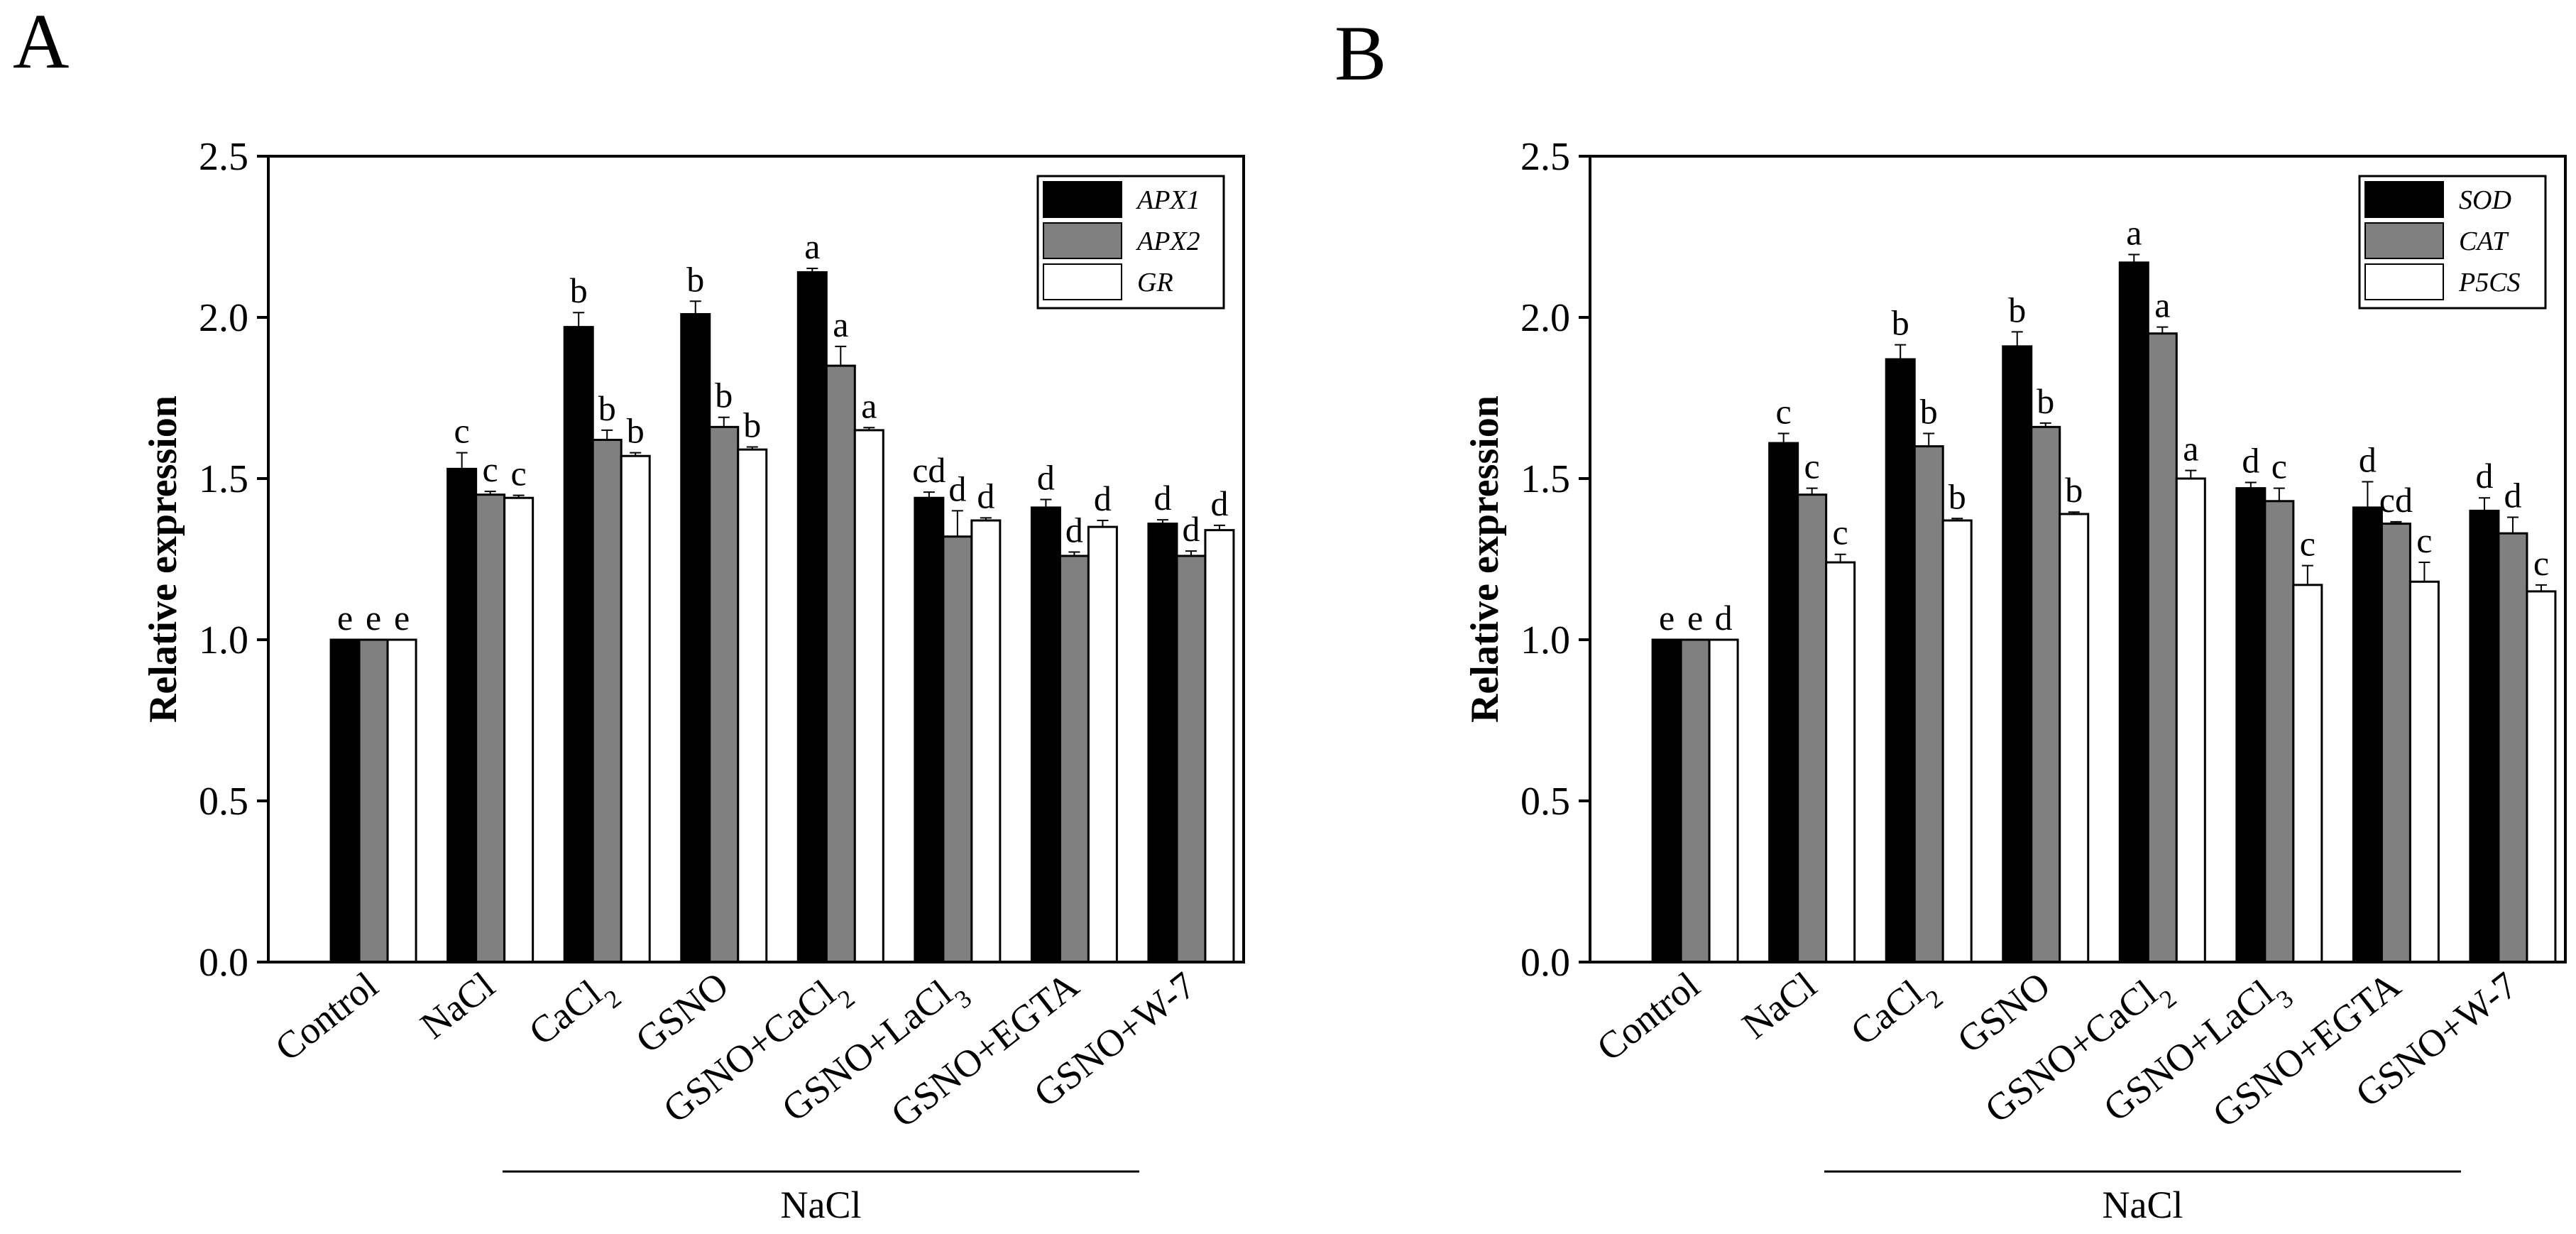 This screenshot has width=2576, height=1234. What do you see at coordinates (223, 479) in the screenshot?
I see `y-tick-label: 1.5` at bounding box center [223, 479].